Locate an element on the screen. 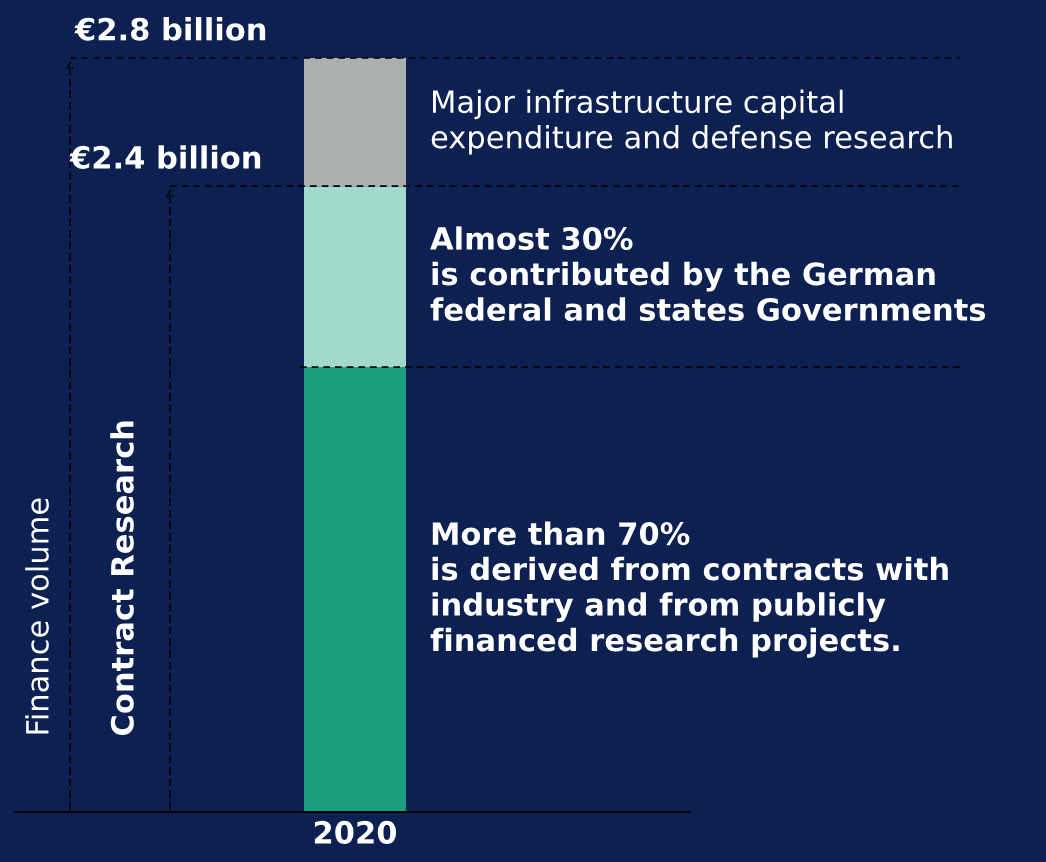 Image resolution: width=1046 pixels, height=862 pixels. series-label: Major infrastructure capital expenditure and defense research is located at coordinates (691, 122).